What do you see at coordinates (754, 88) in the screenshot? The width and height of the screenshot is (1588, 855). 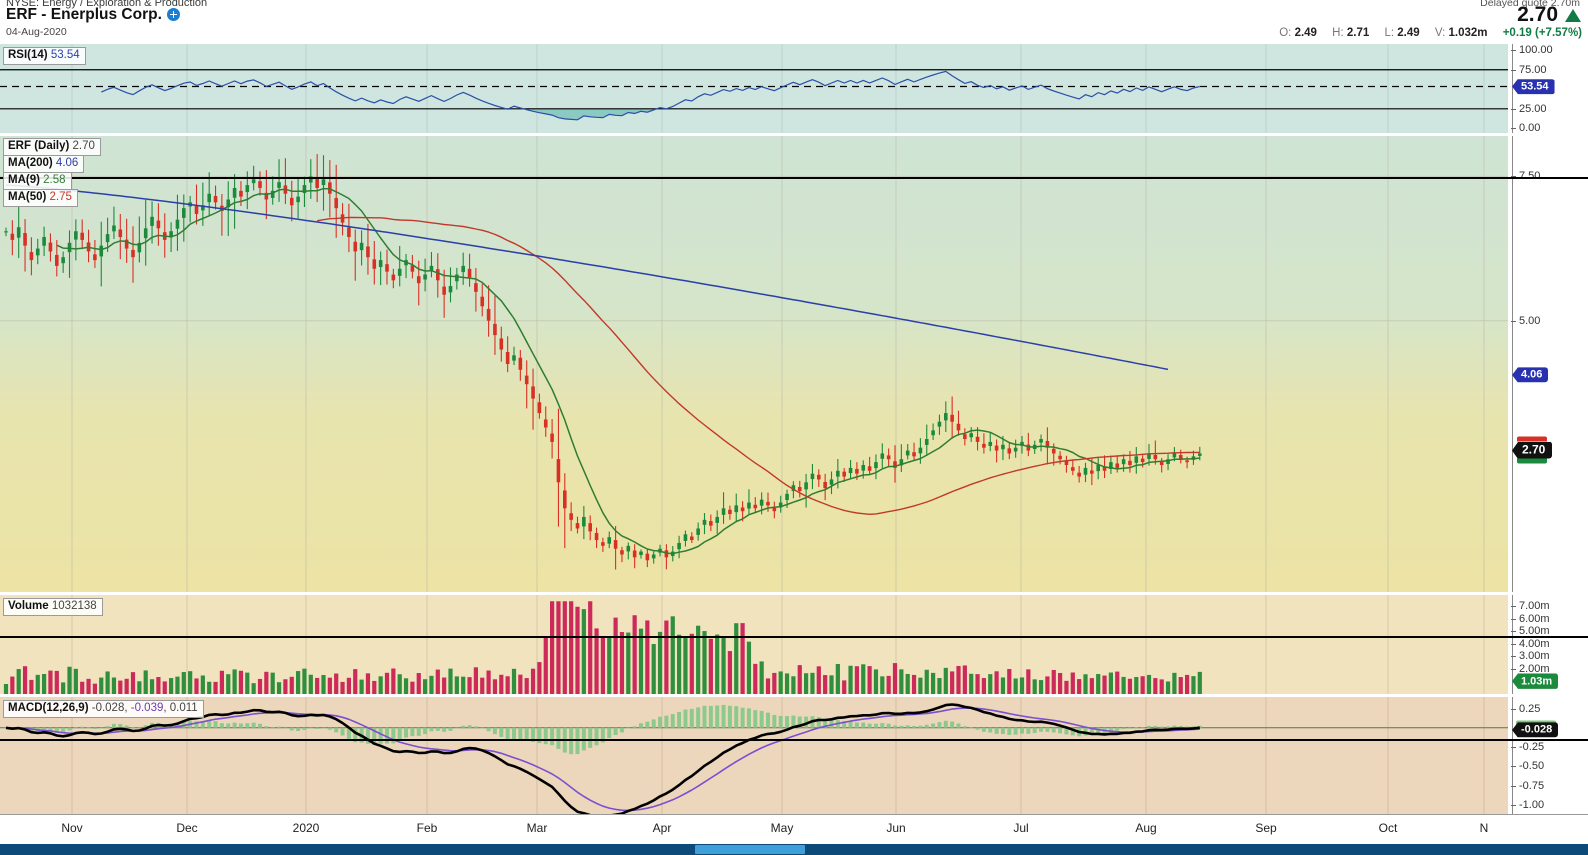 I see `rsi-panel` at bounding box center [754, 88].